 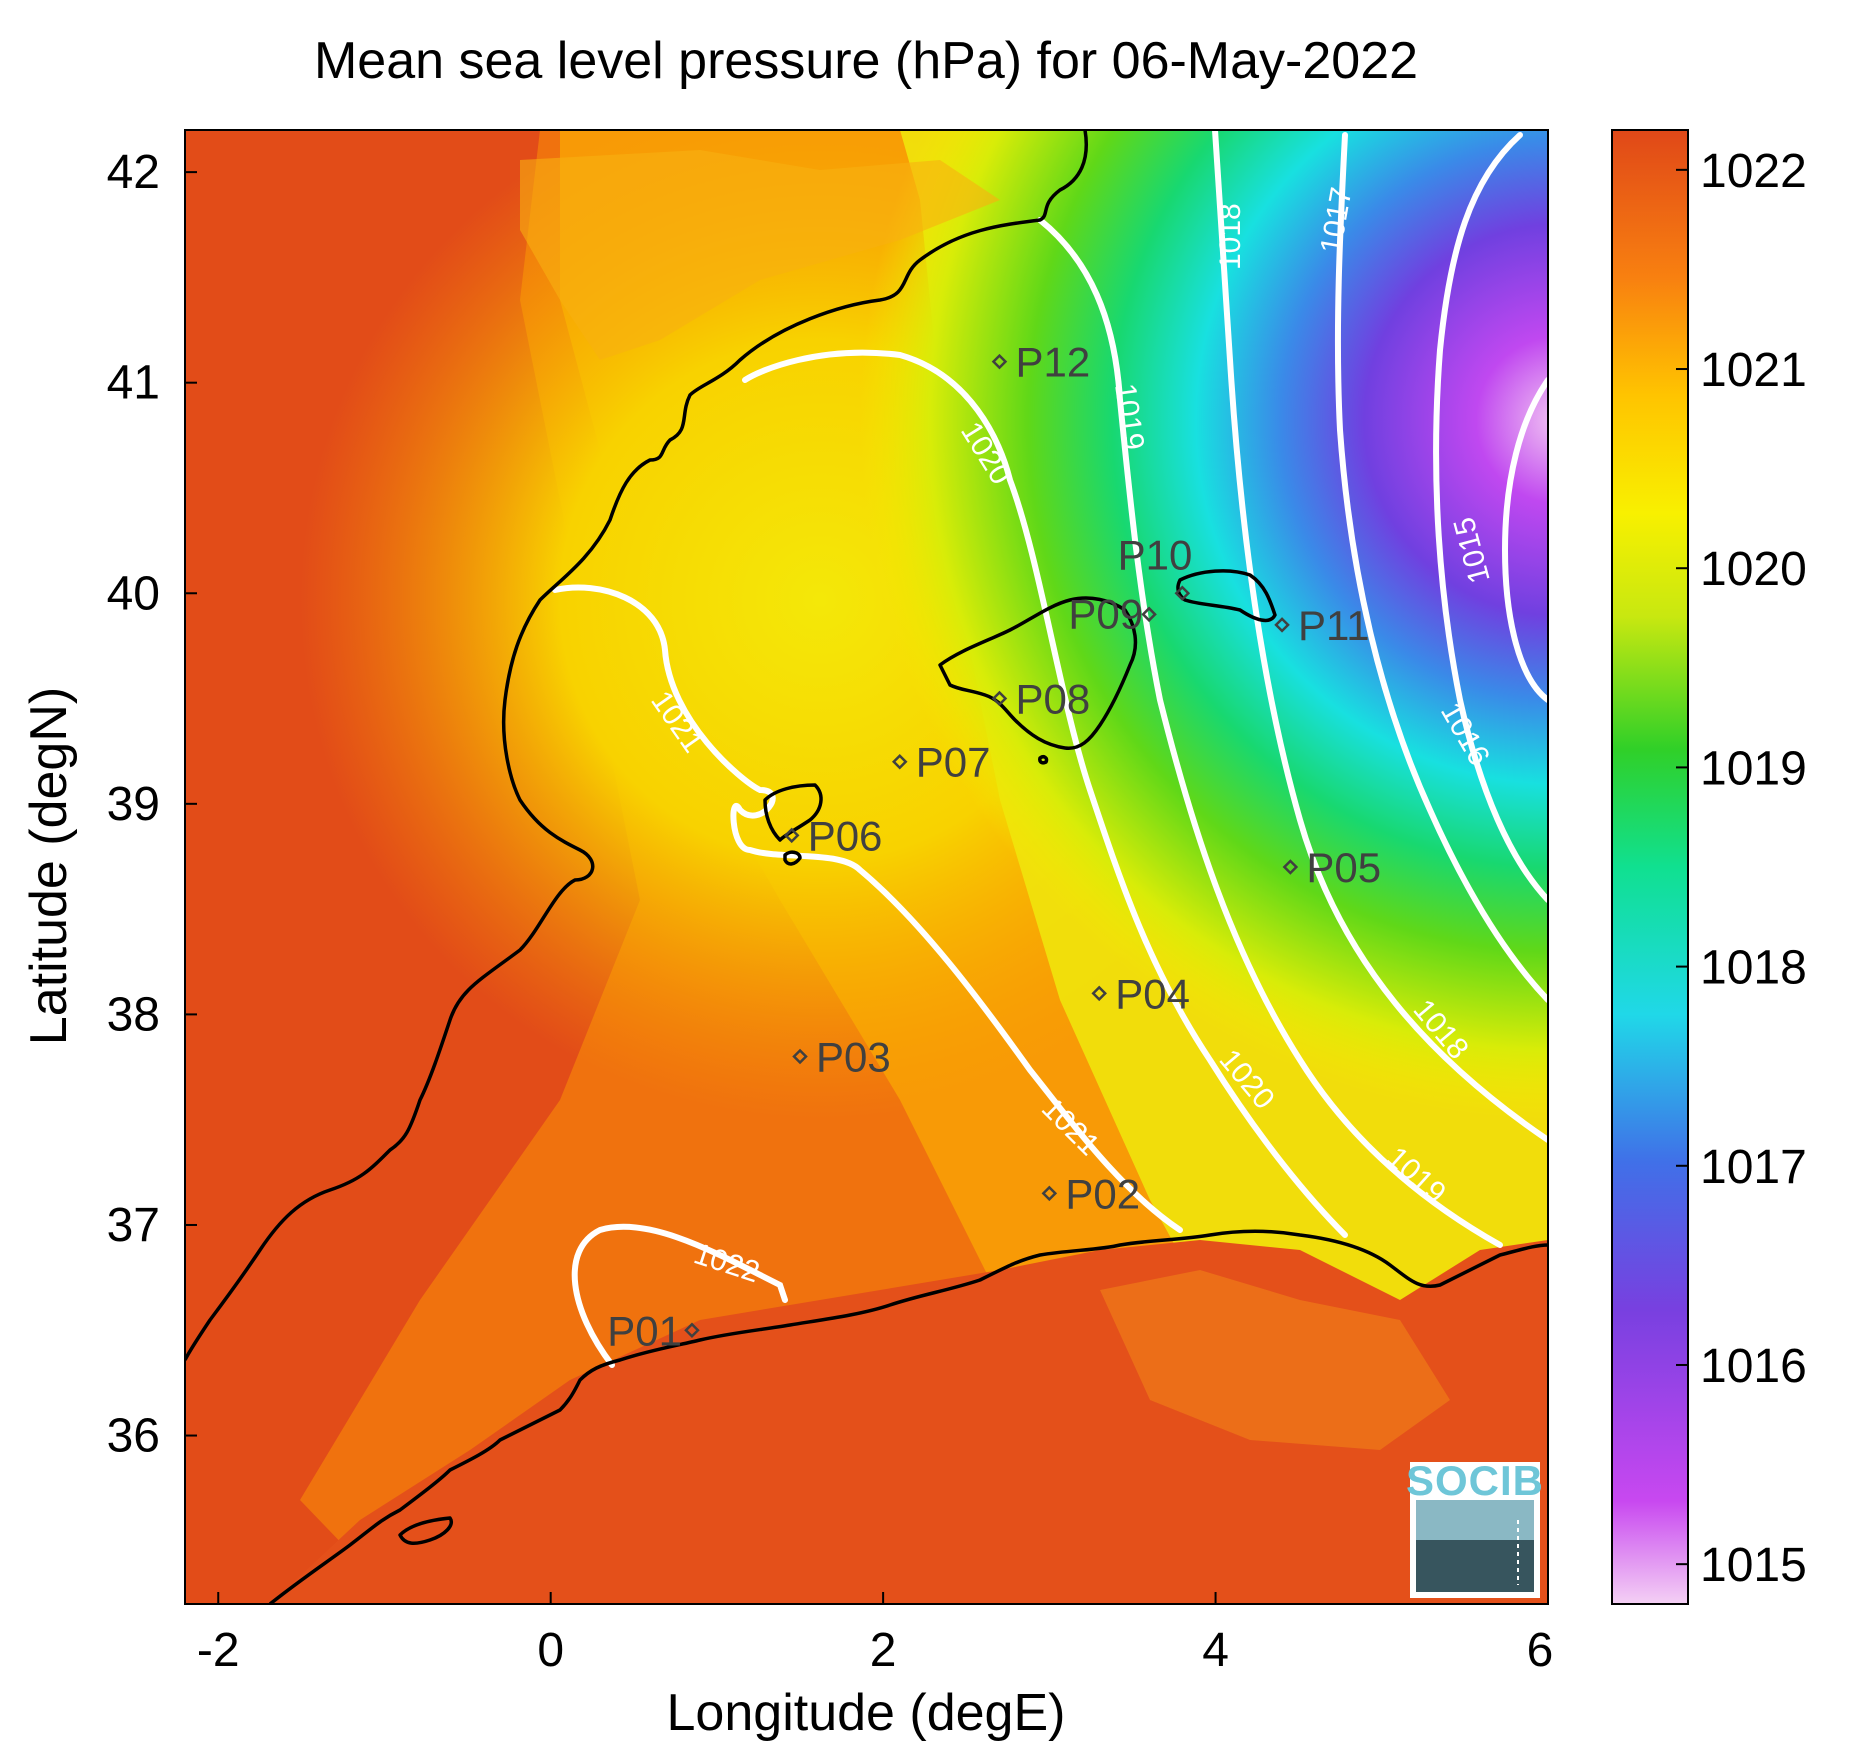 I want to click on coastline-africa, so click(x=908, y=1416).